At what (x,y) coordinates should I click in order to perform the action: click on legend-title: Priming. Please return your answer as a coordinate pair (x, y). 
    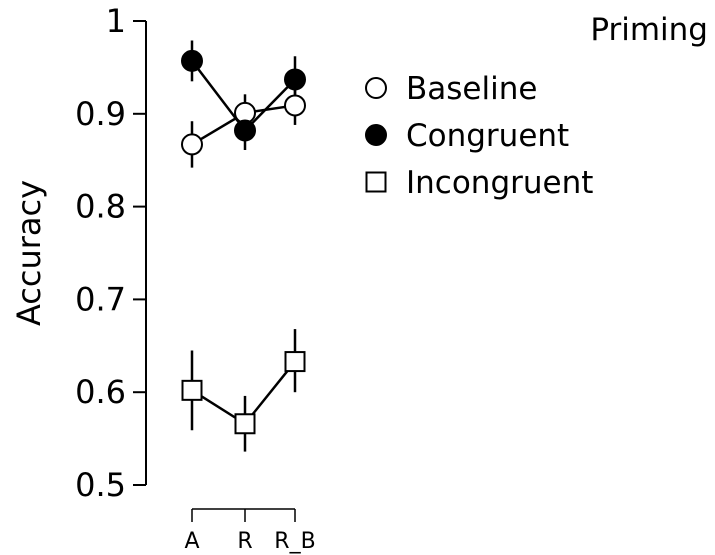
    Looking at the image, I should click on (649, 30).